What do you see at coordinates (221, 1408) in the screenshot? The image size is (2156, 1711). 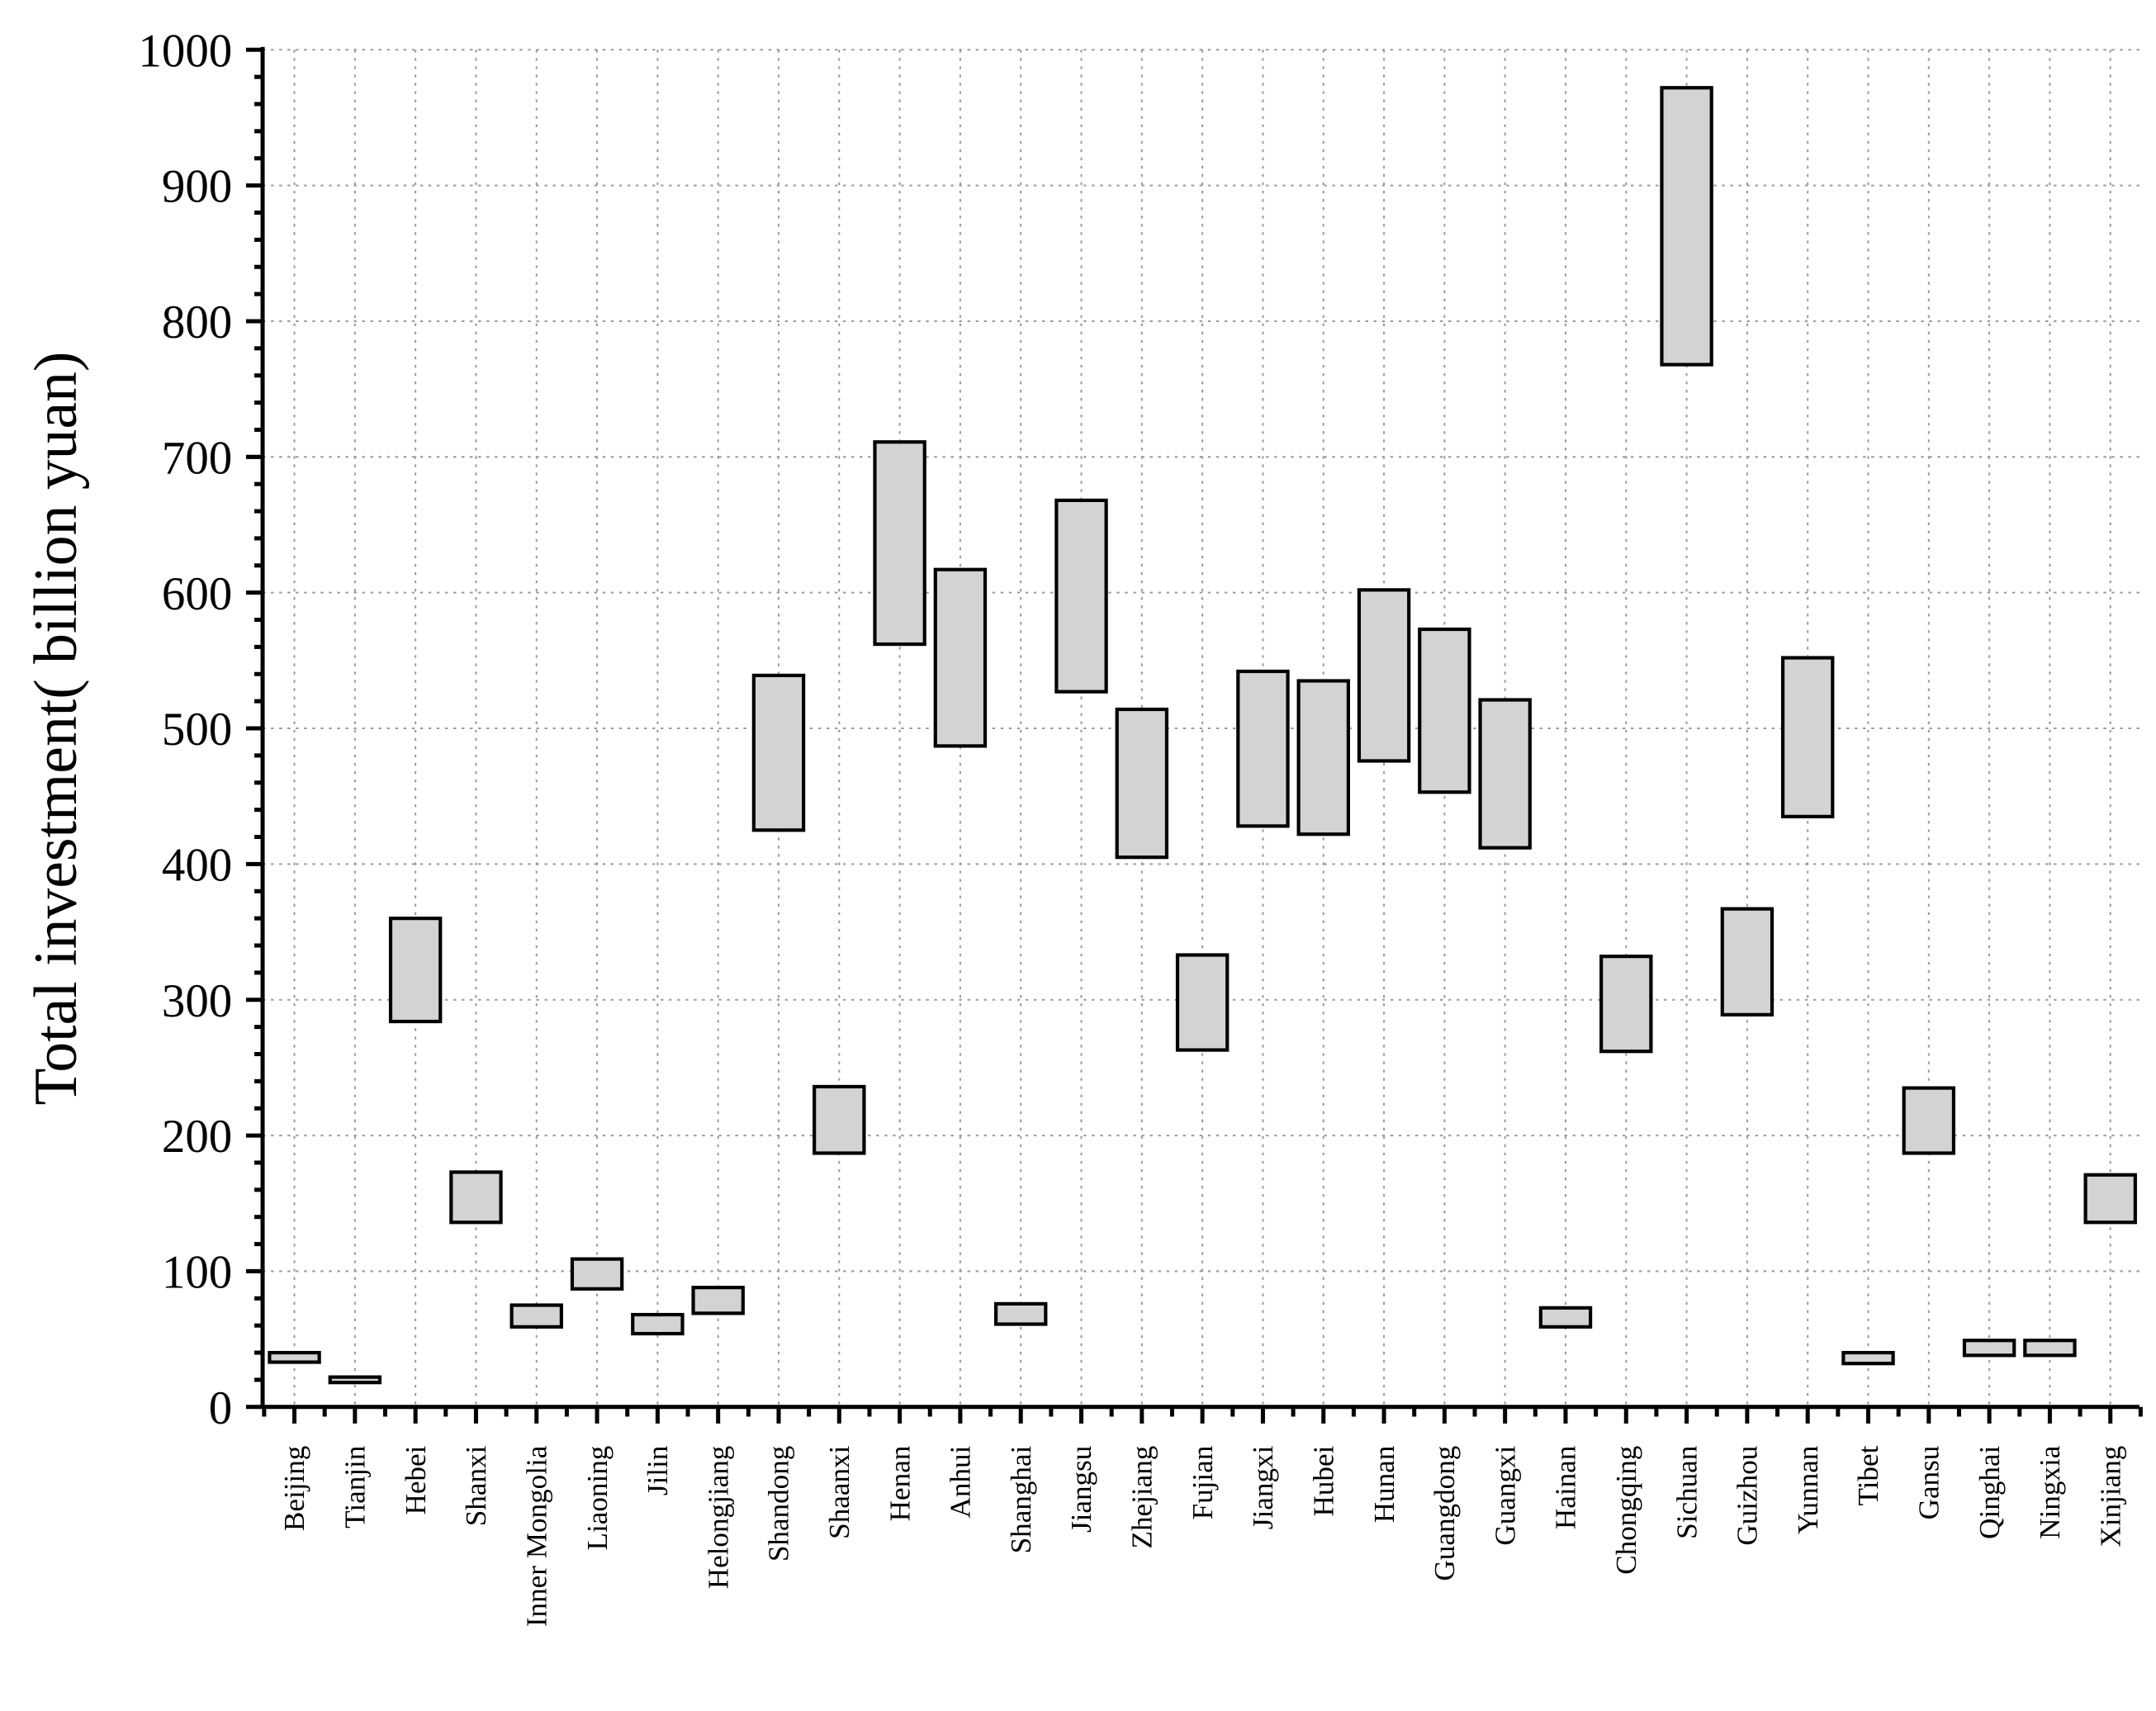 I see `y-tick-label: 0` at bounding box center [221, 1408].